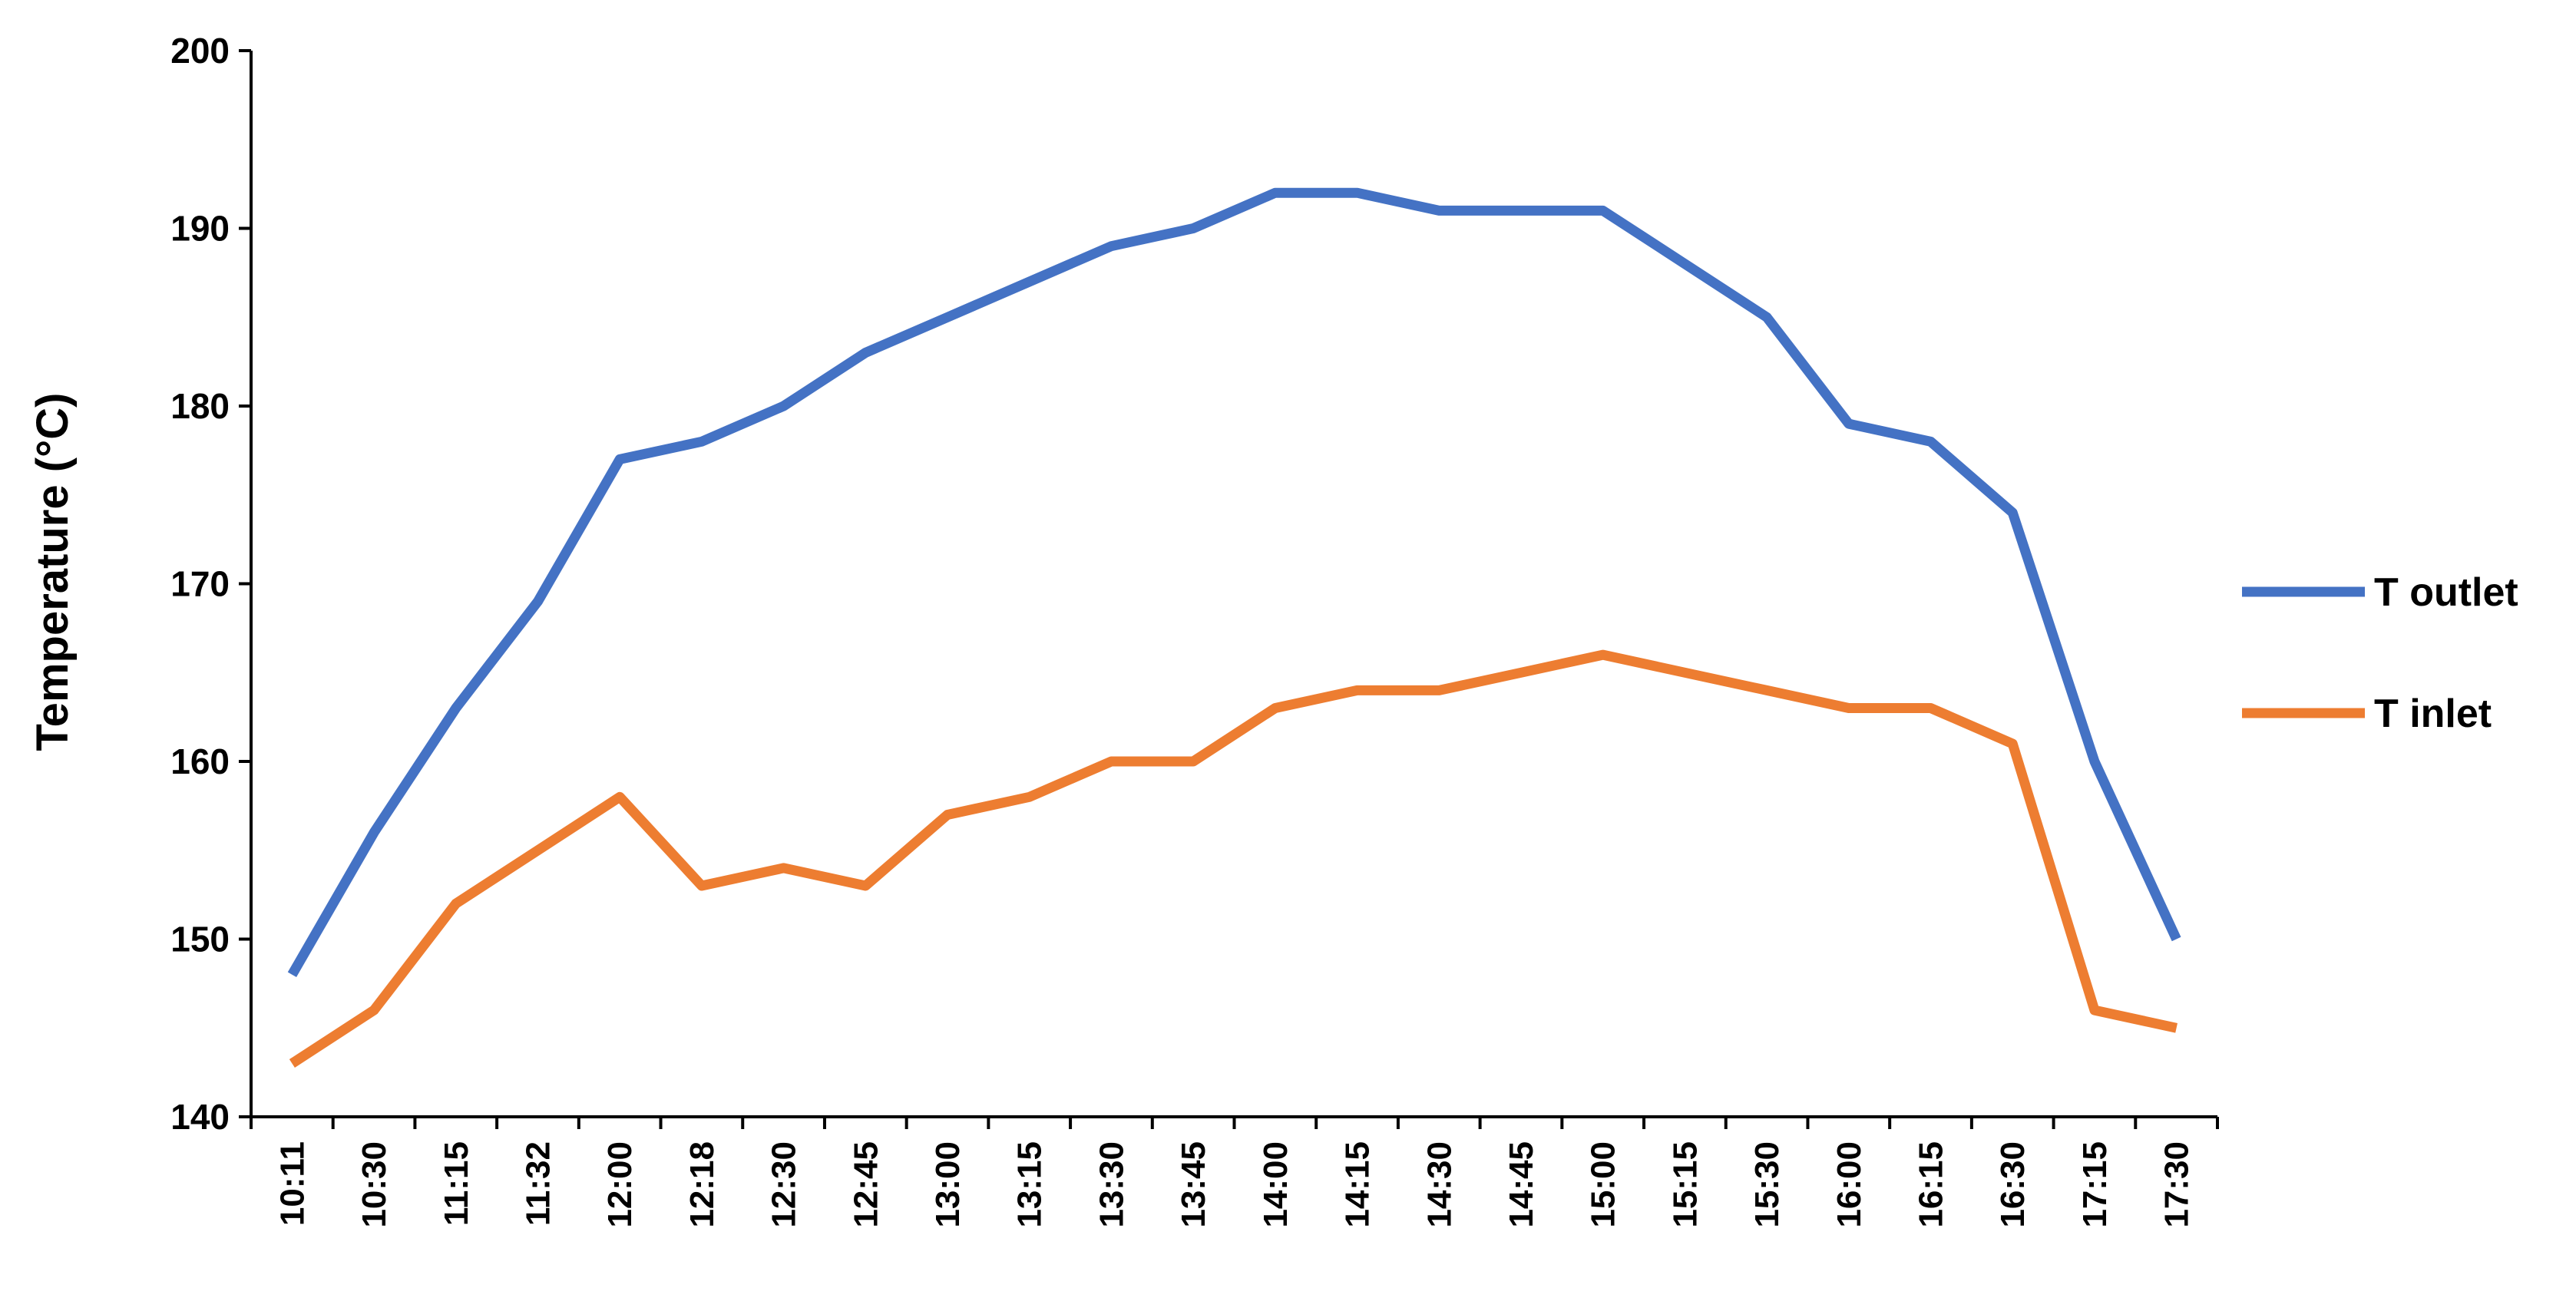  What do you see at coordinates (1849, 1184) in the screenshot?
I see `x-tick-label: 16:00` at bounding box center [1849, 1184].